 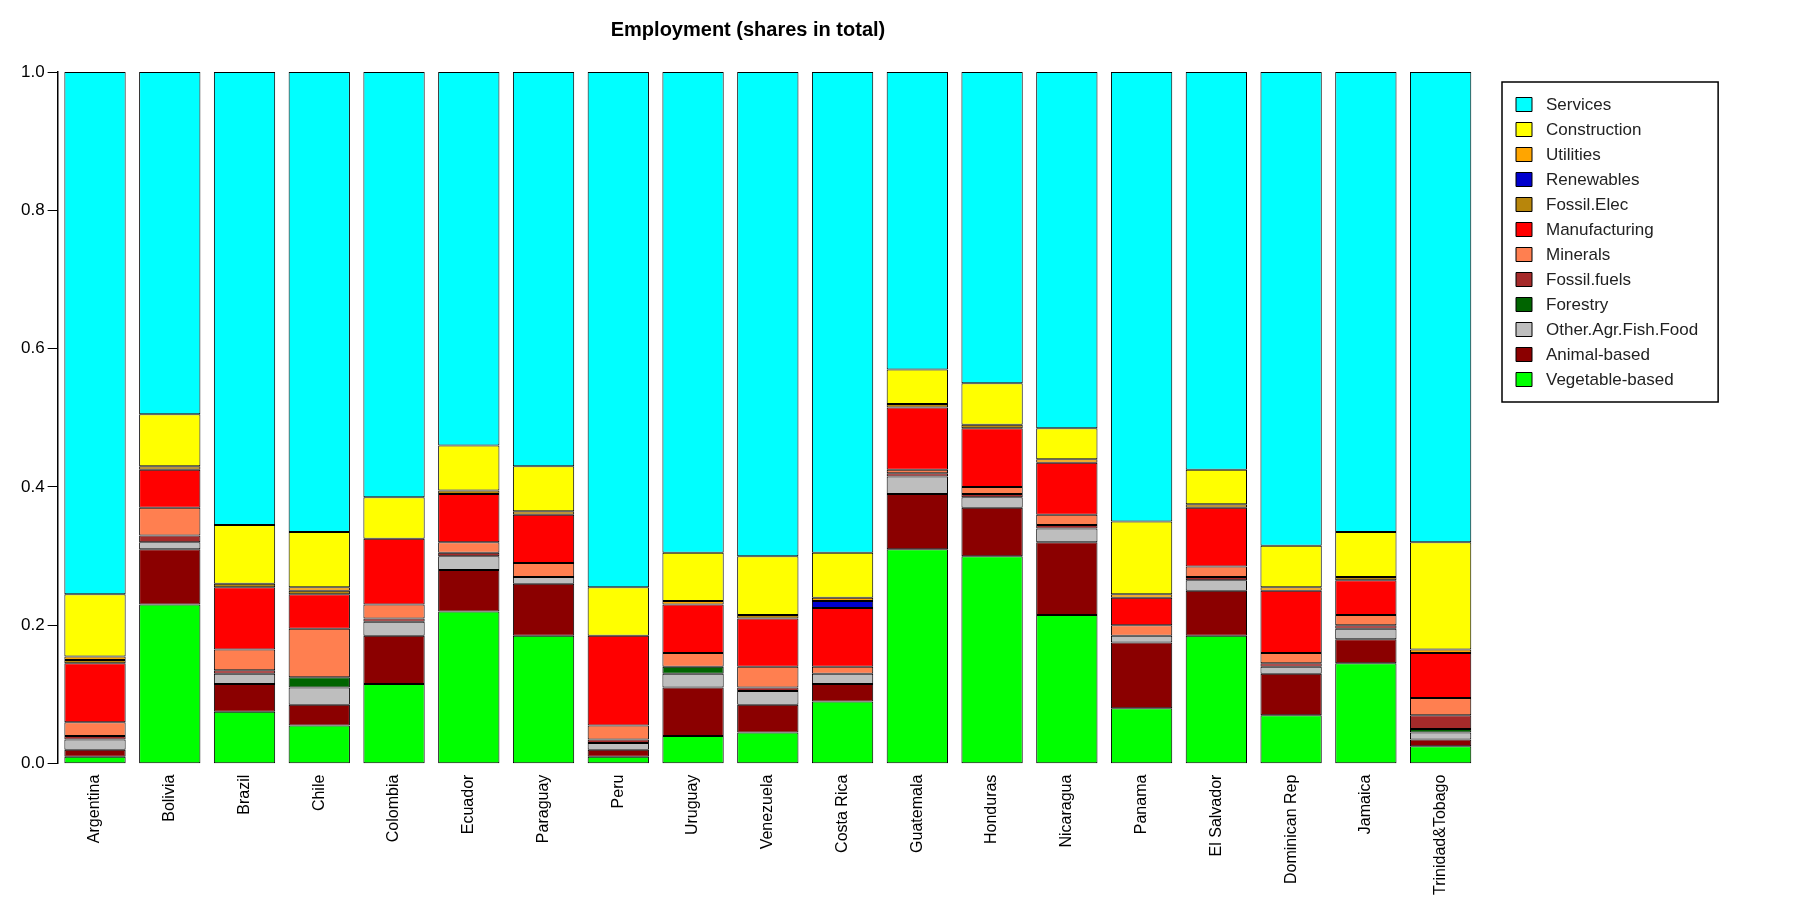 I want to click on x-tick-label: Trinidad&Tobago, so click(x=1440, y=834).